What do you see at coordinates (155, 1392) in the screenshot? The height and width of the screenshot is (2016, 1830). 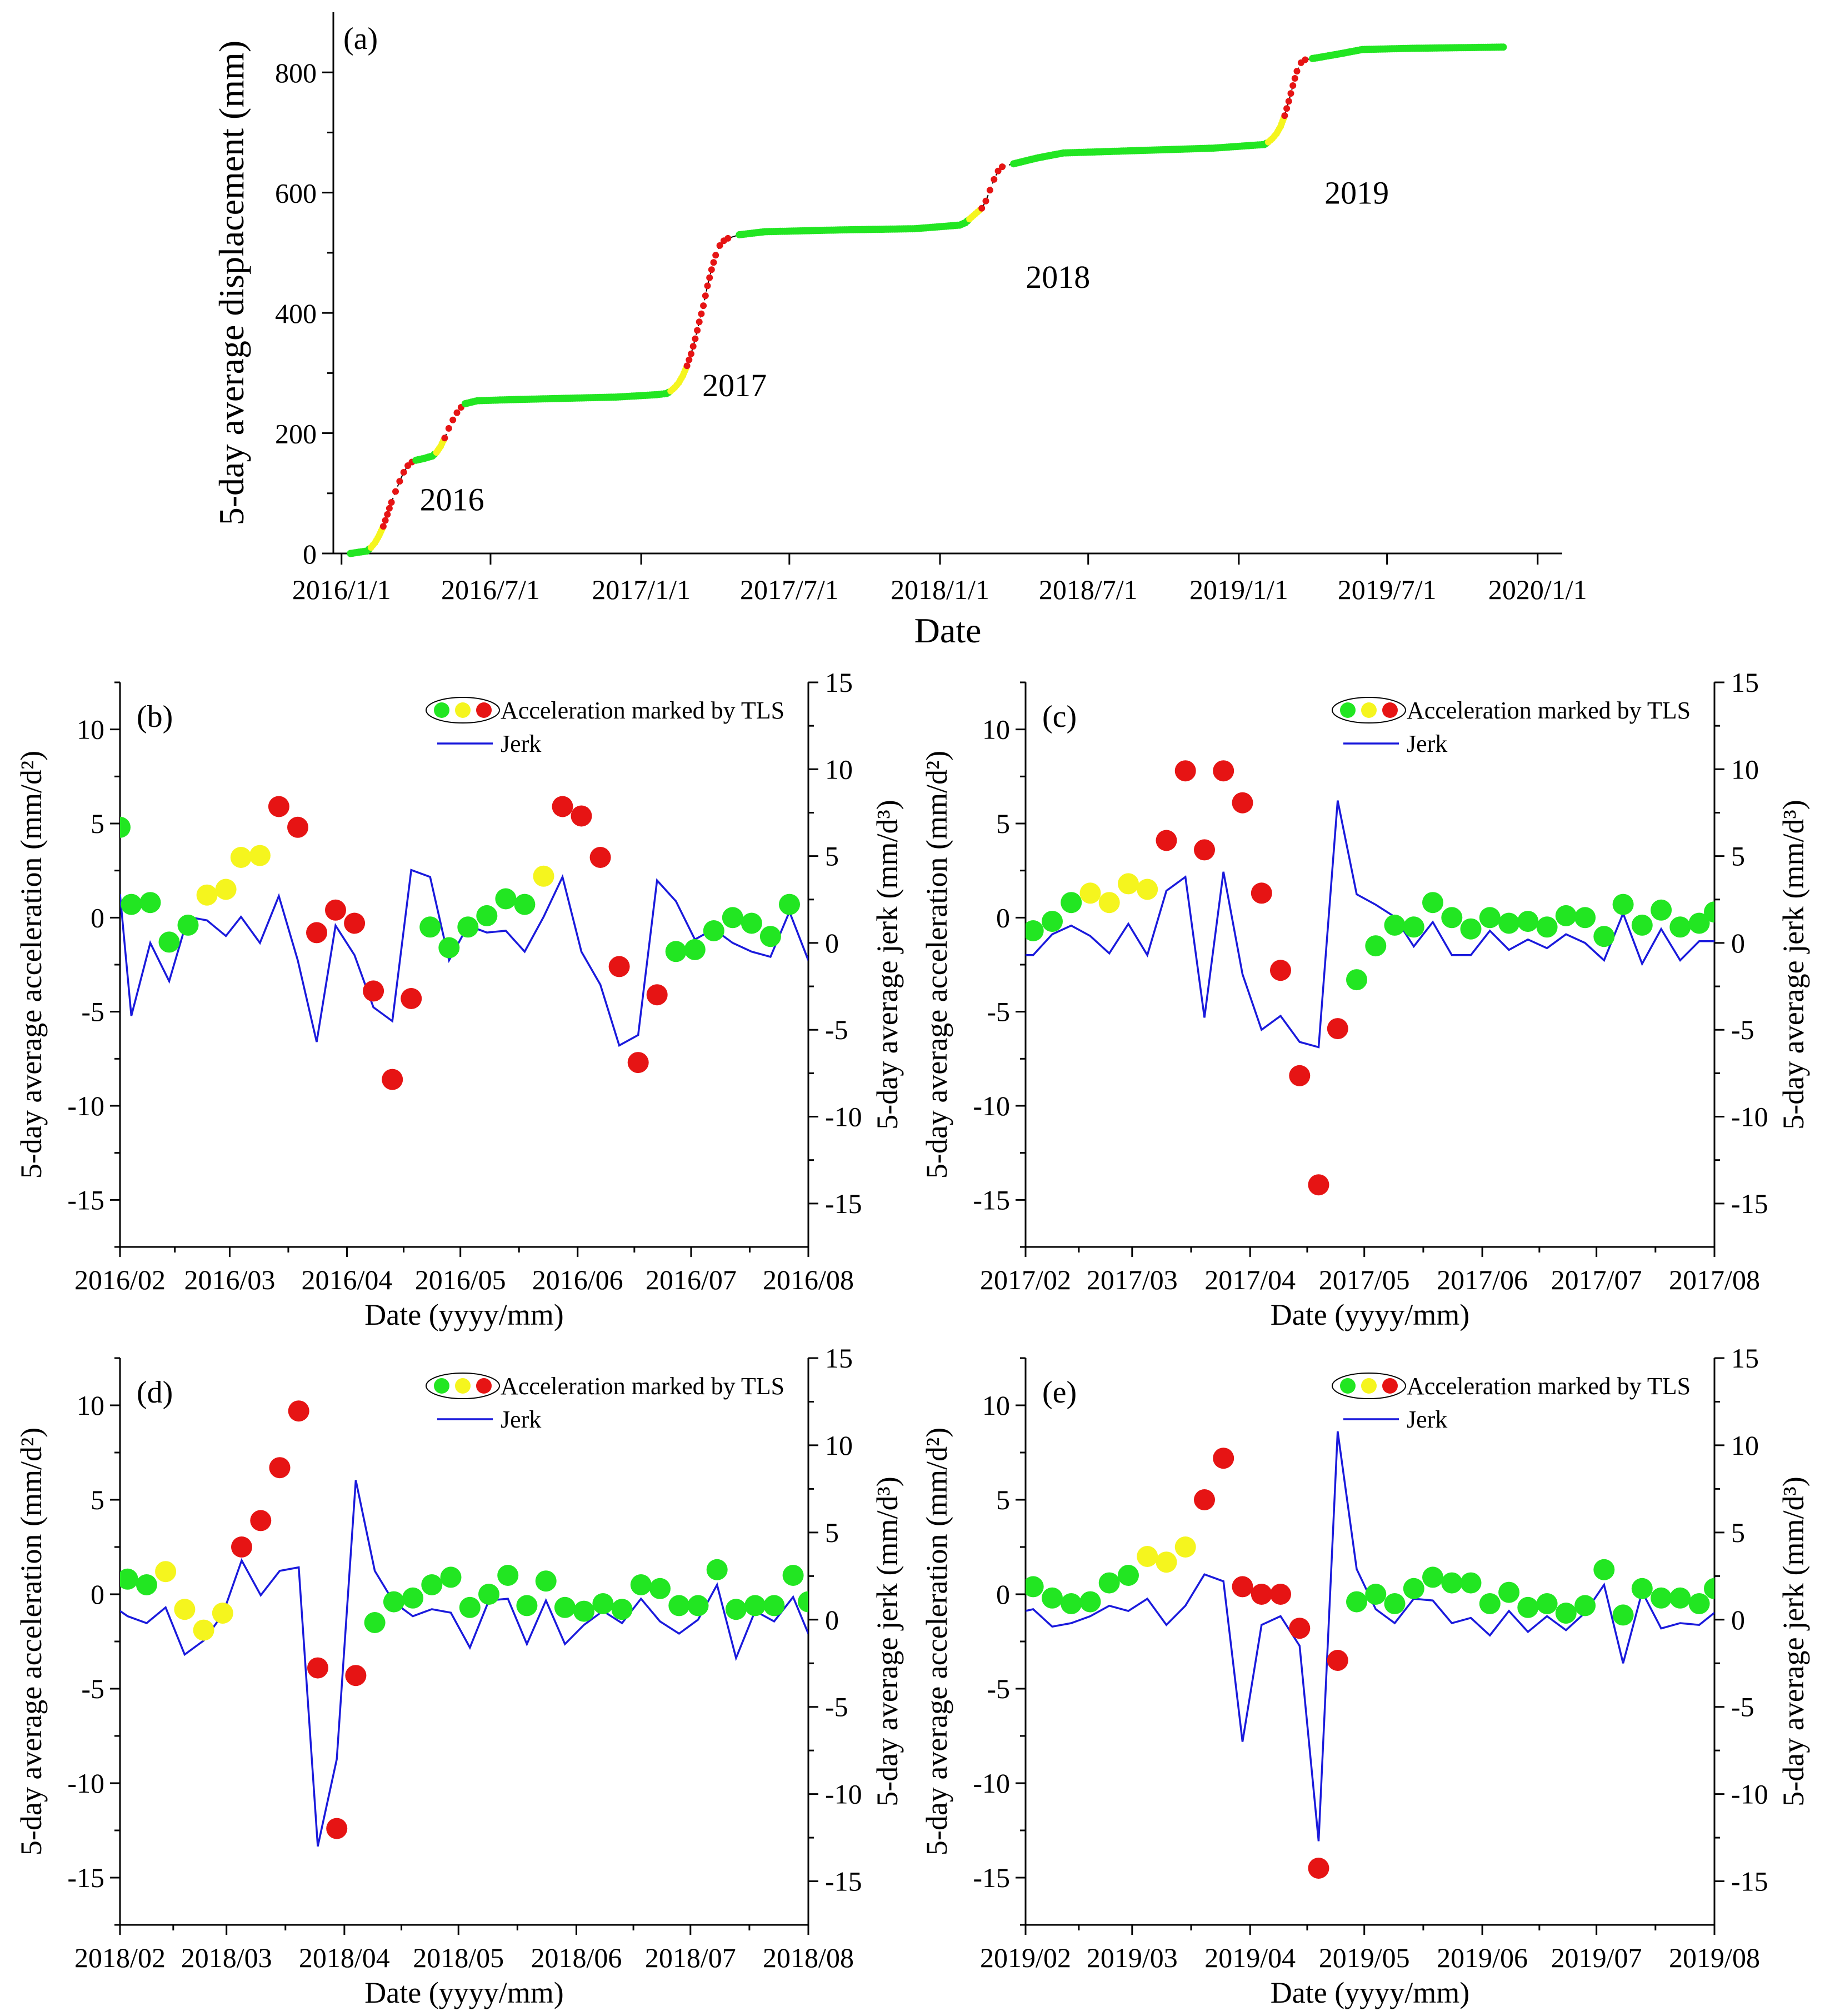 I see `panel-label: (d)` at bounding box center [155, 1392].